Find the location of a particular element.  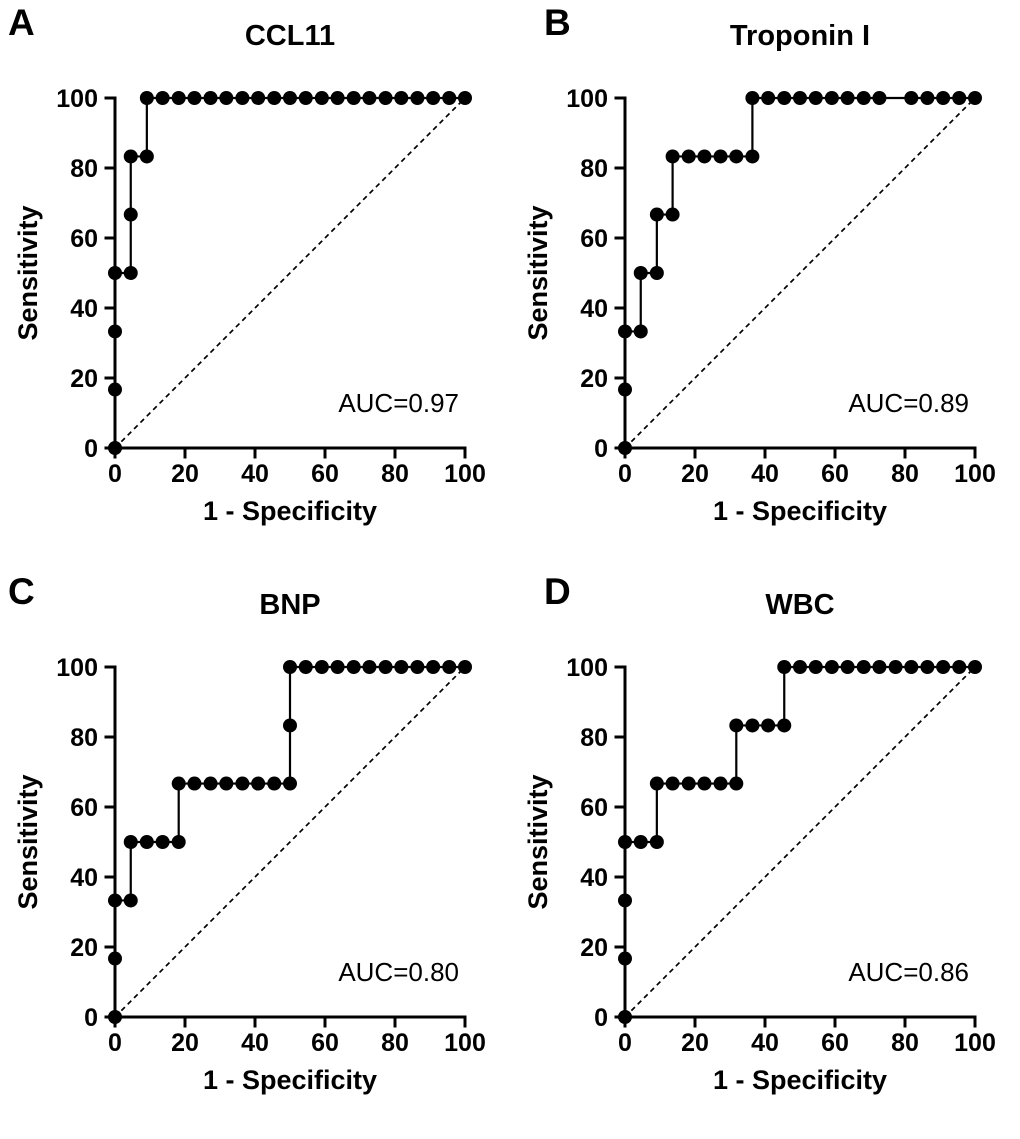

roc-points is located at coordinates (290, 842).